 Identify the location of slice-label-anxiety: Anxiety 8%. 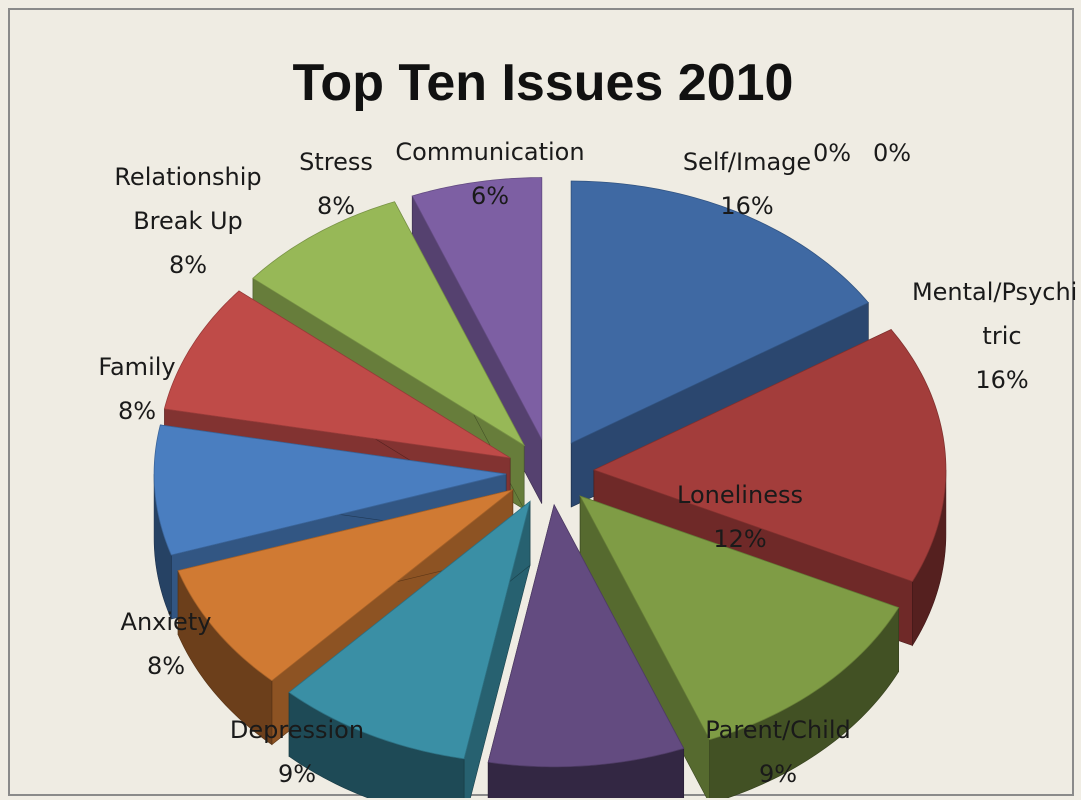
(166, 644).